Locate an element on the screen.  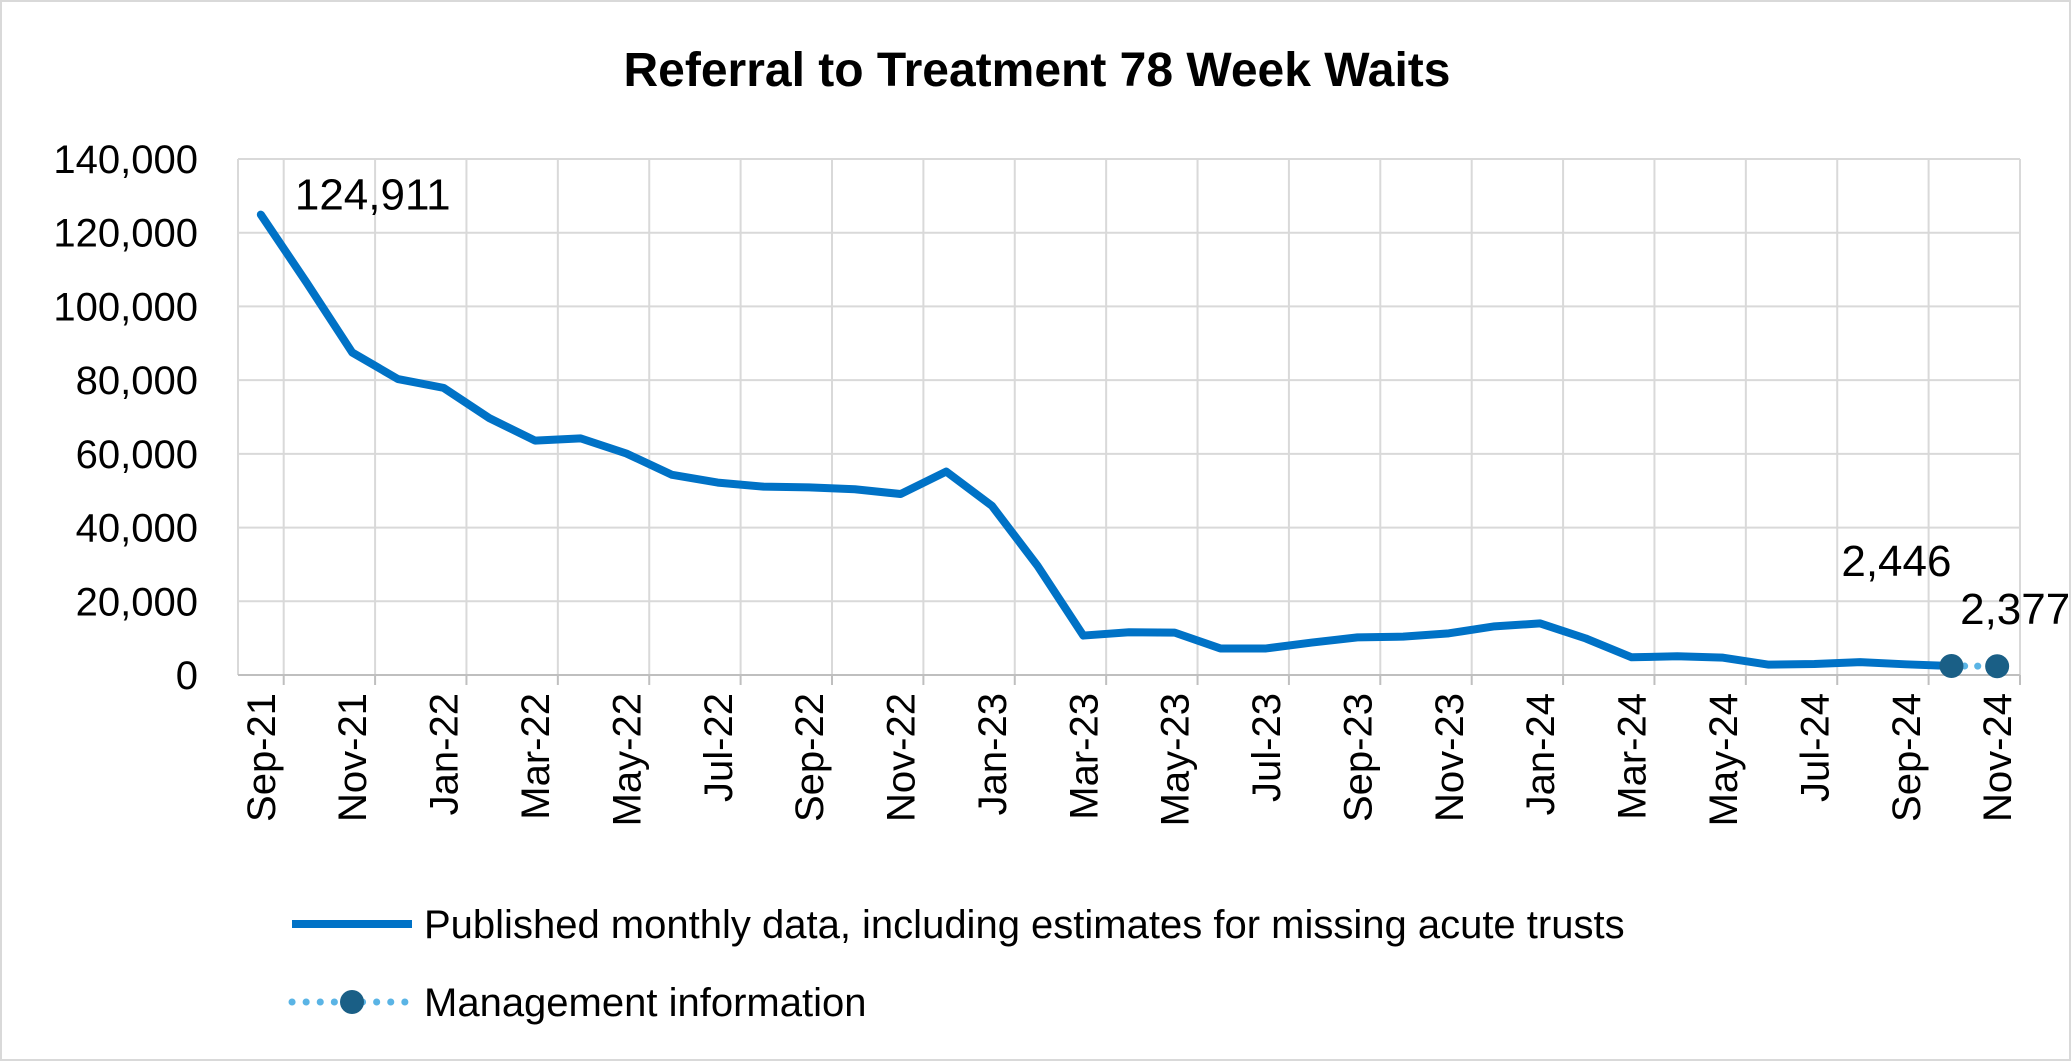
x-tick-label: Nov-22 is located at coordinates (902, 757).